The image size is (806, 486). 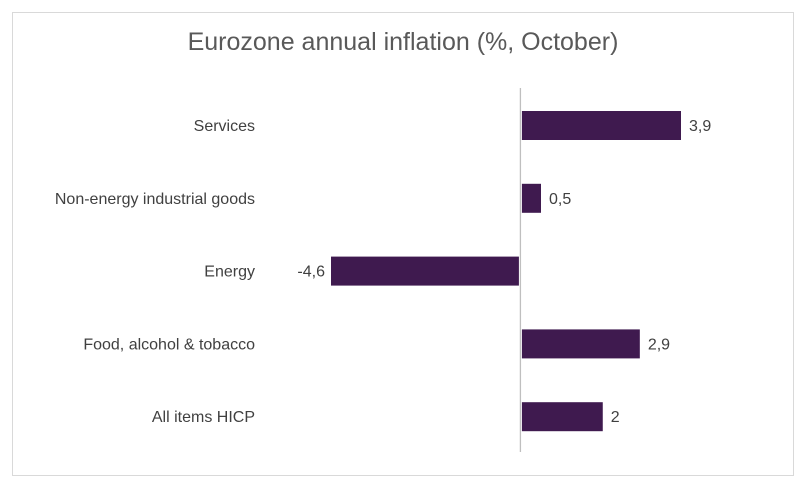 What do you see at coordinates (700, 126) in the screenshot?
I see `data-label: 3,9` at bounding box center [700, 126].